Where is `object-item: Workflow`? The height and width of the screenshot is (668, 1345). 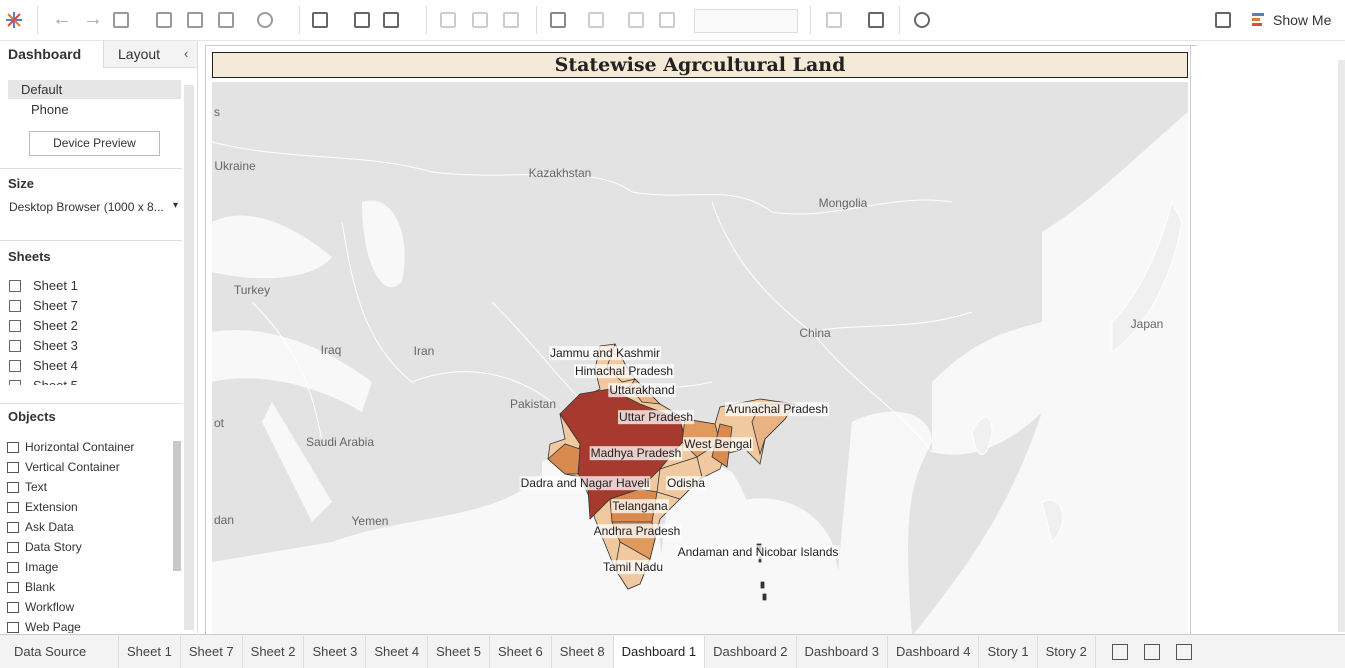 object-item: Workflow is located at coordinates (50, 607).